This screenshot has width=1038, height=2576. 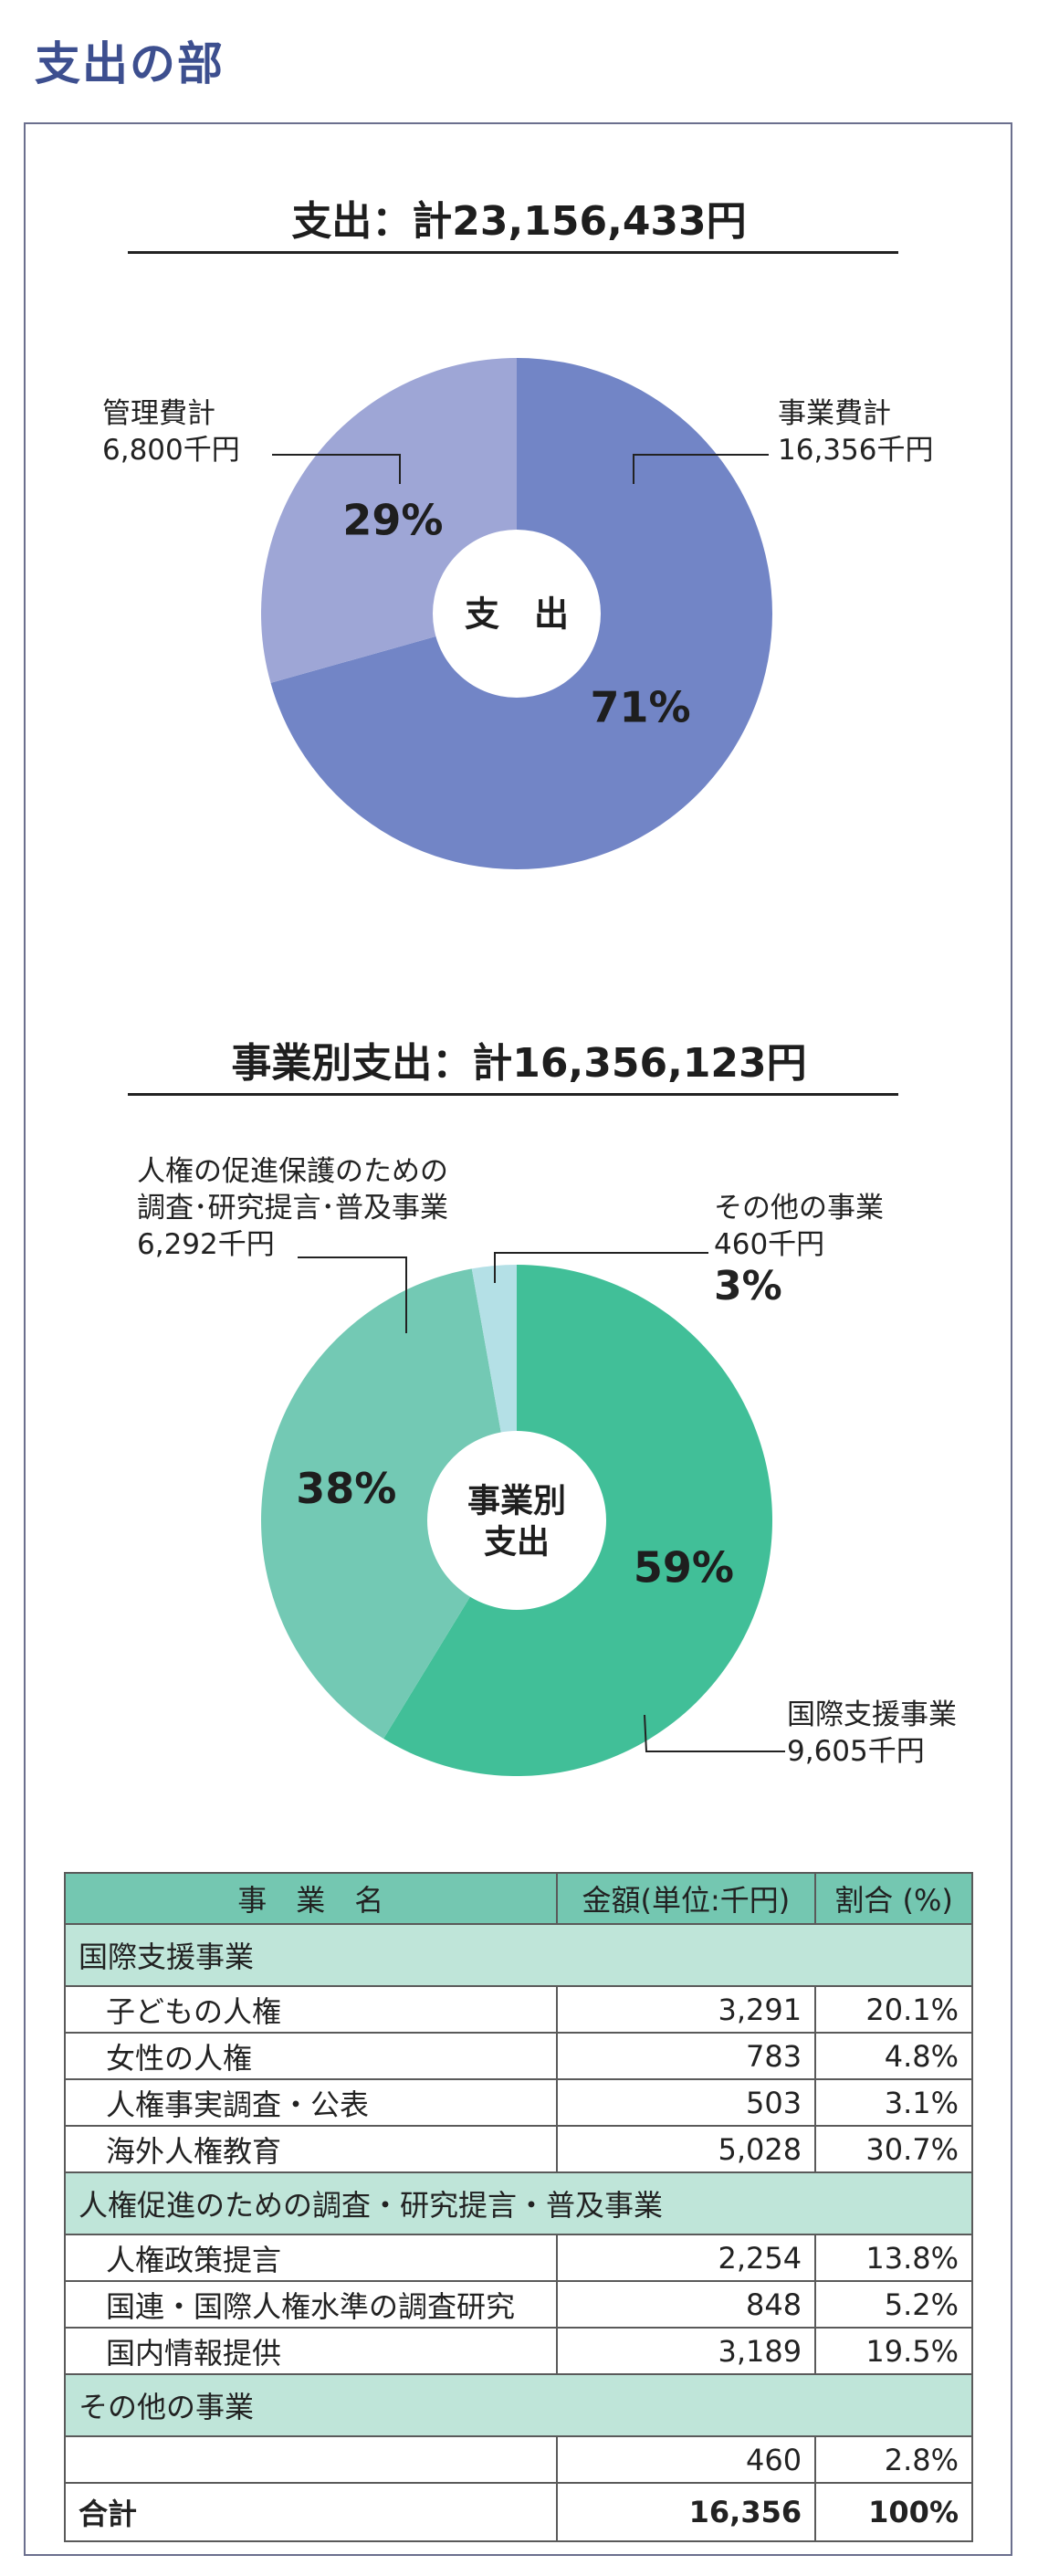 I want to click on chart2-label-intl: 国際支援事業 9,605千円, so click(x=872, y=1733).